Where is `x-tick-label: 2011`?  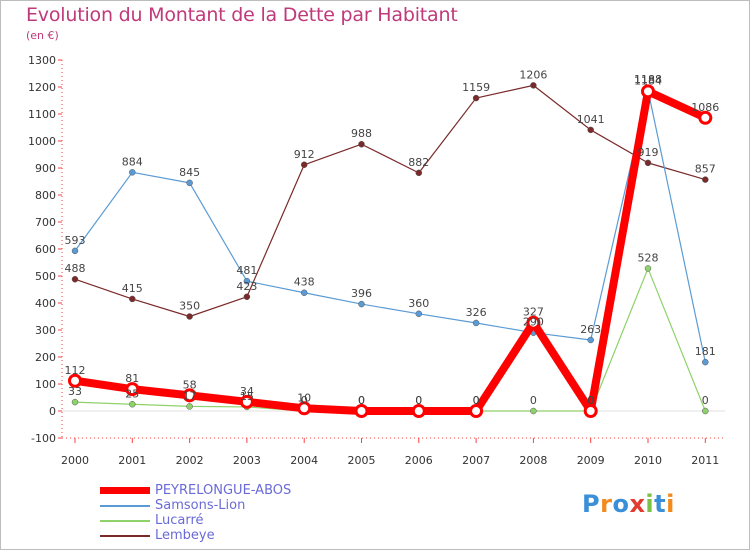
x-tick-label: 2011 is located at coordinates (705, 460).